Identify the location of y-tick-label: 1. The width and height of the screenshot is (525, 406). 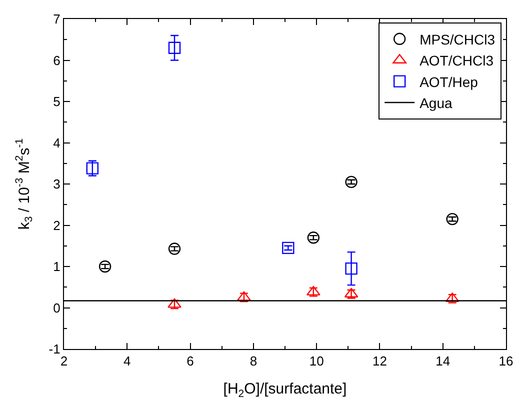
(56, 266).